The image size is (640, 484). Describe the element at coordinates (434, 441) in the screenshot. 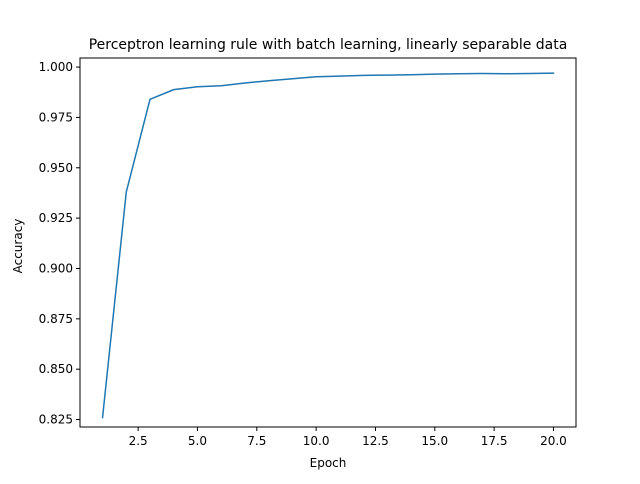

I see `x-tick-label: 15.0` at that location.